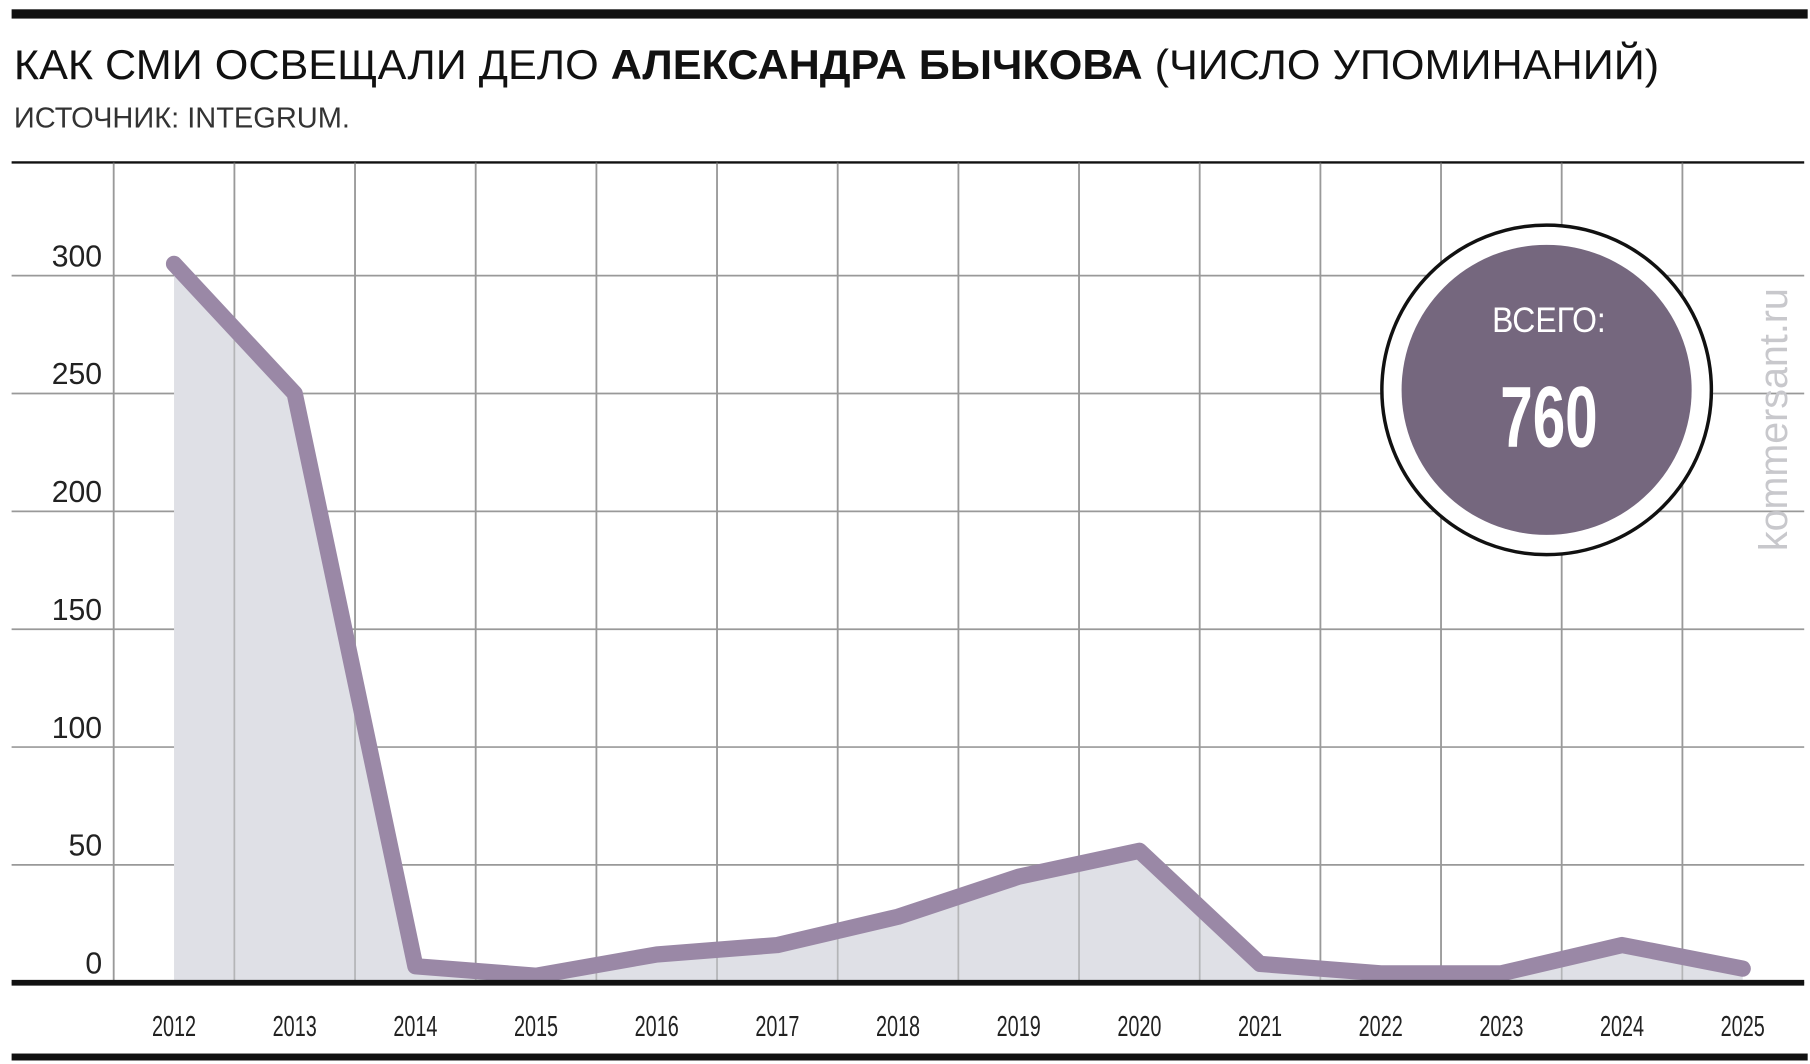 The width and height of the screenshot is (1810, 1064). I want to click on badge-total: 760, so click(1548, 418).